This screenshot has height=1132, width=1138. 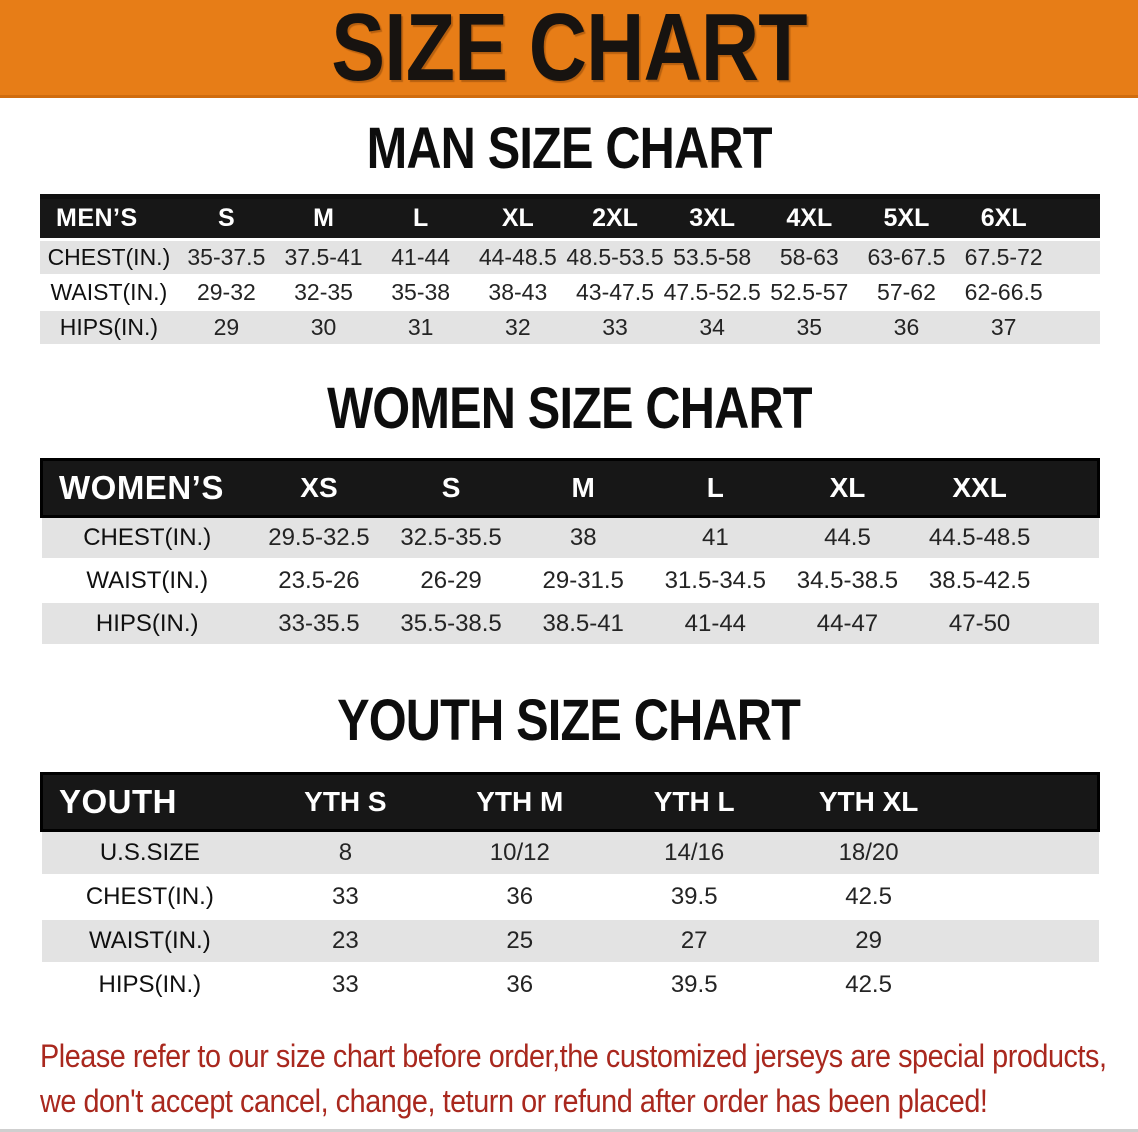 I want to click on size-value-cell: 44-47, so click(x=847, y=624).